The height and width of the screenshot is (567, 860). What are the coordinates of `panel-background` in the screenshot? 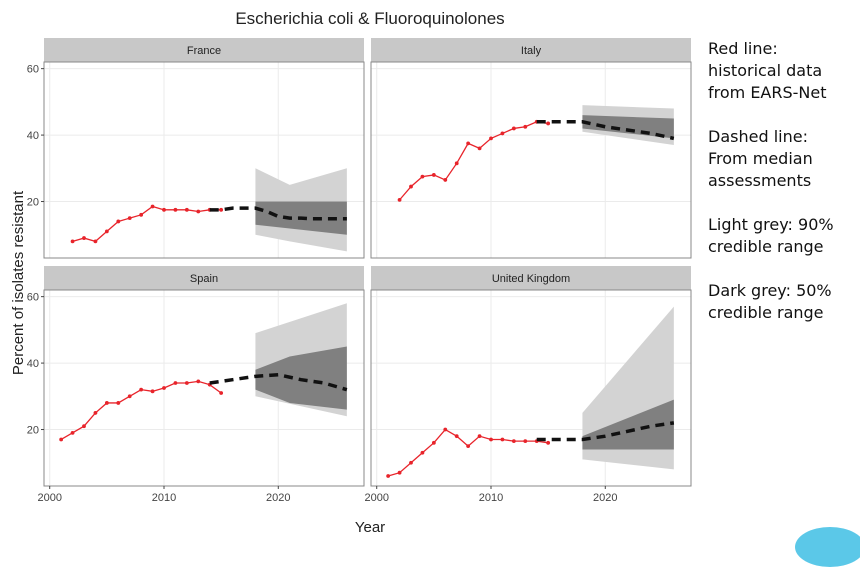 It's located at (531, 160).